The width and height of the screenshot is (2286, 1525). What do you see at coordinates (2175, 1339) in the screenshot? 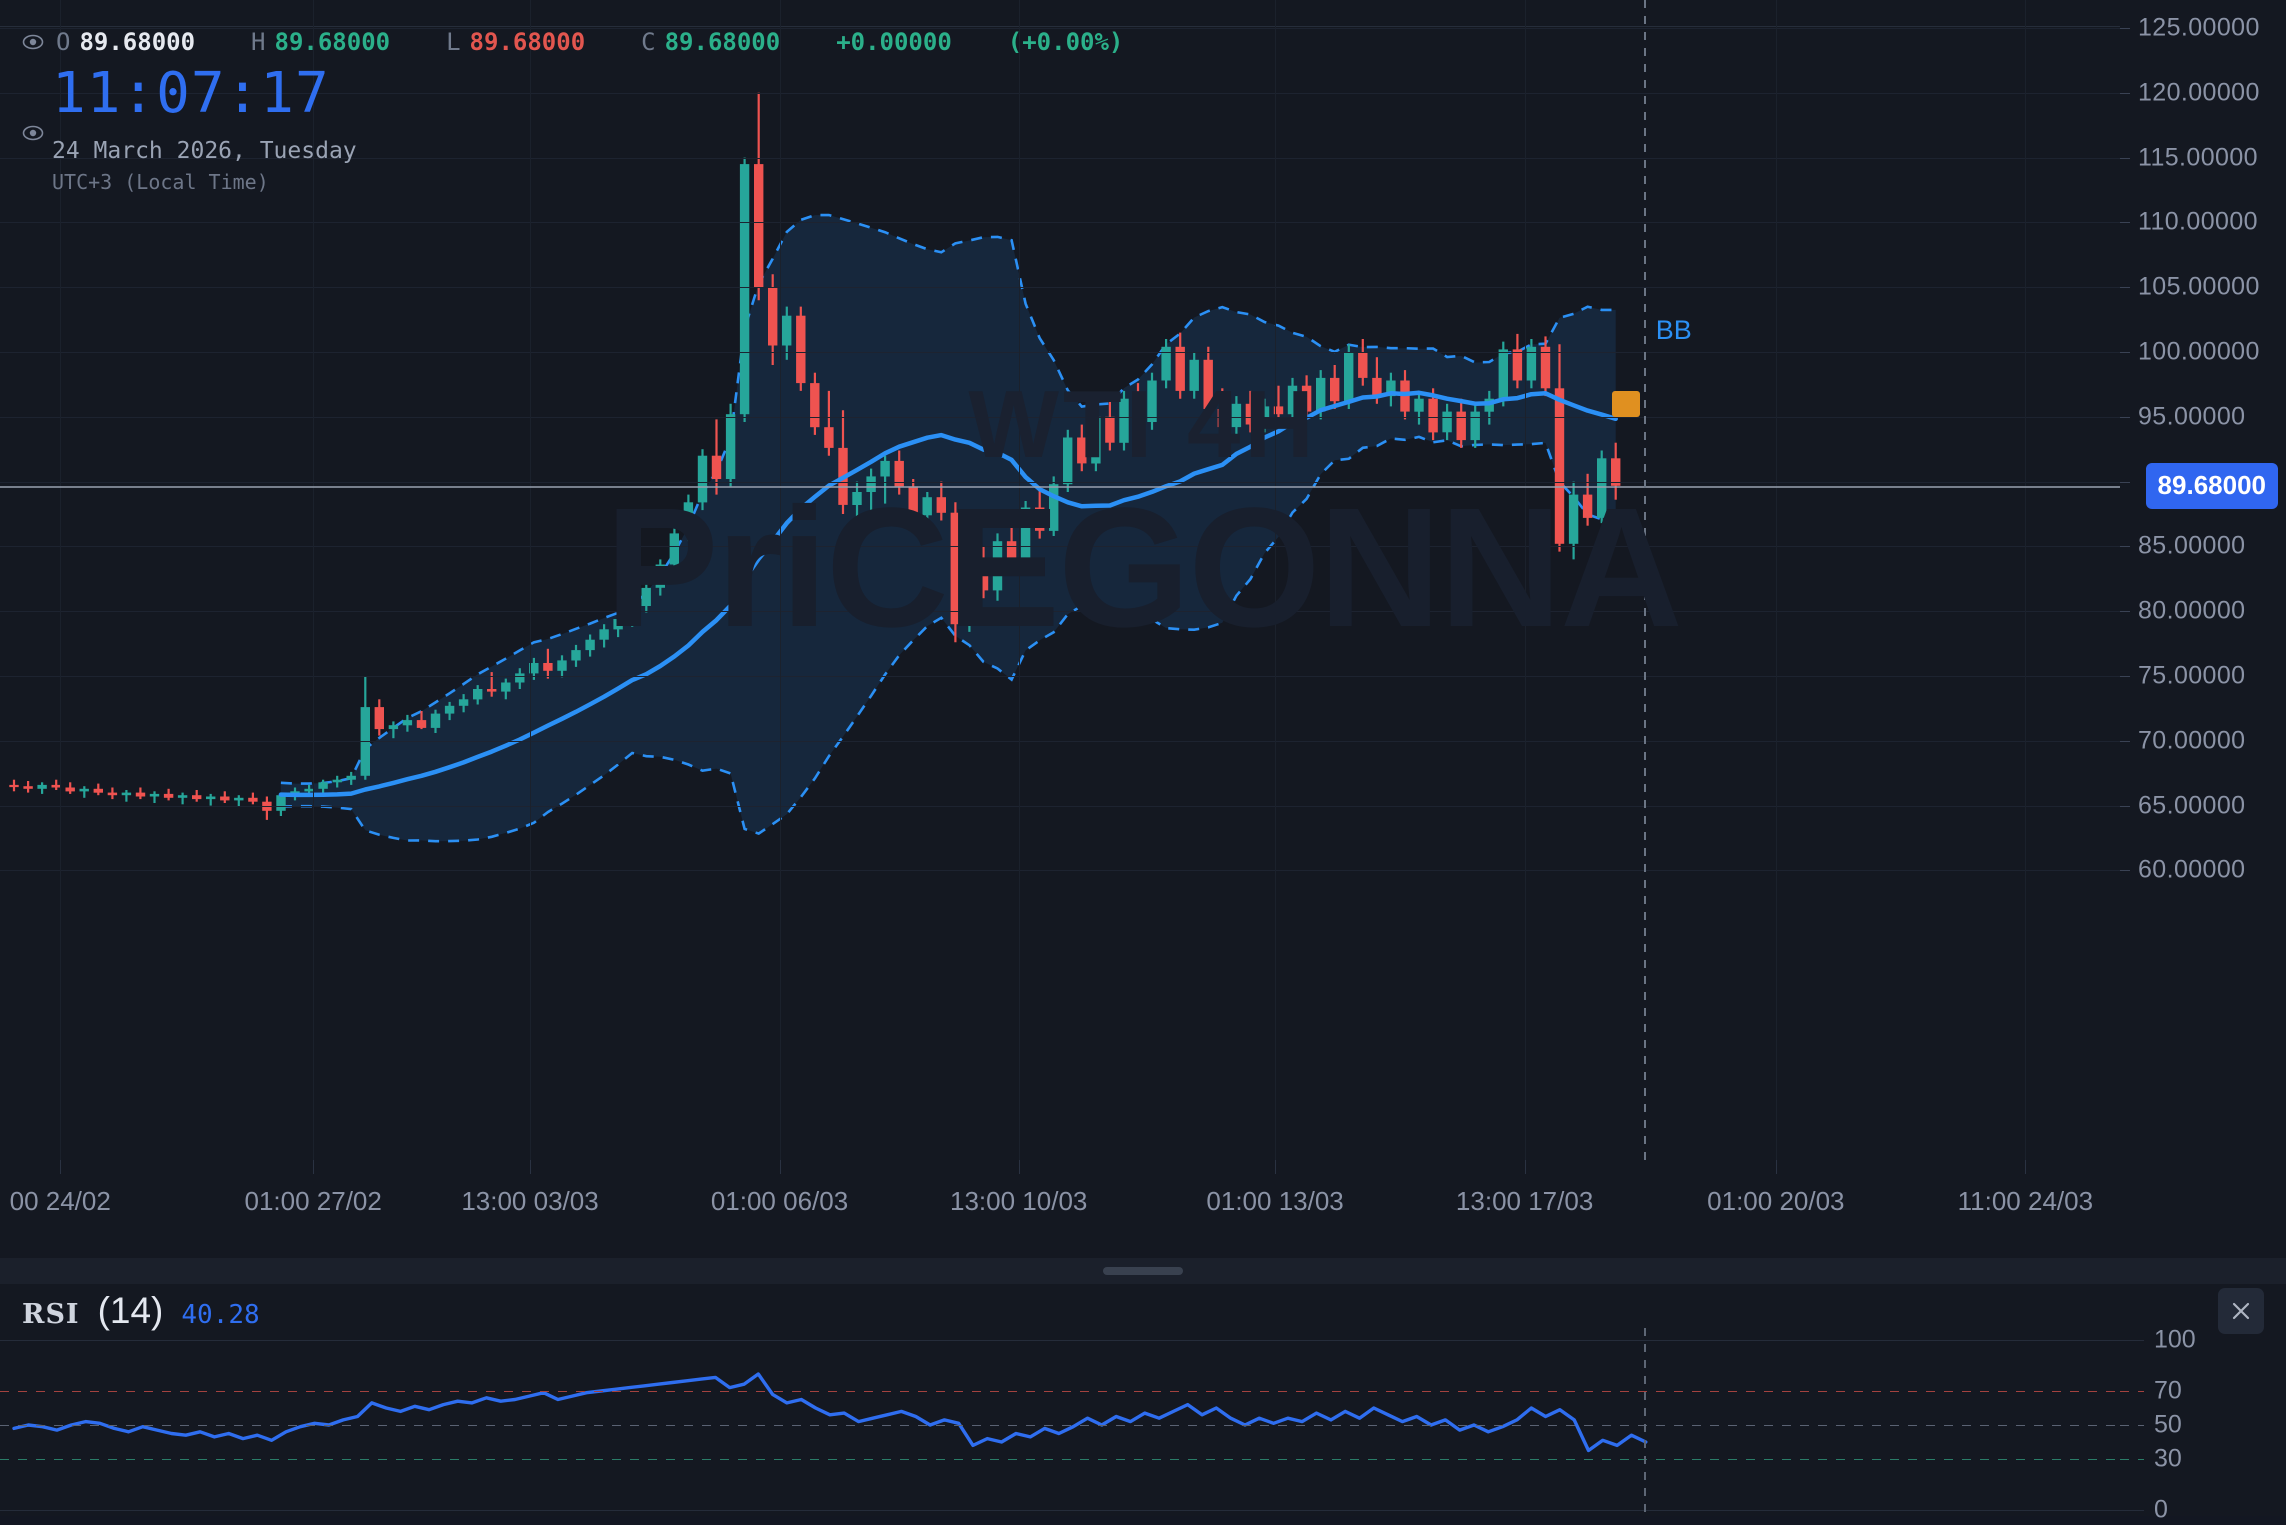
I see `rsi-axis-label: 100` at bounding box center [2175, 1339].